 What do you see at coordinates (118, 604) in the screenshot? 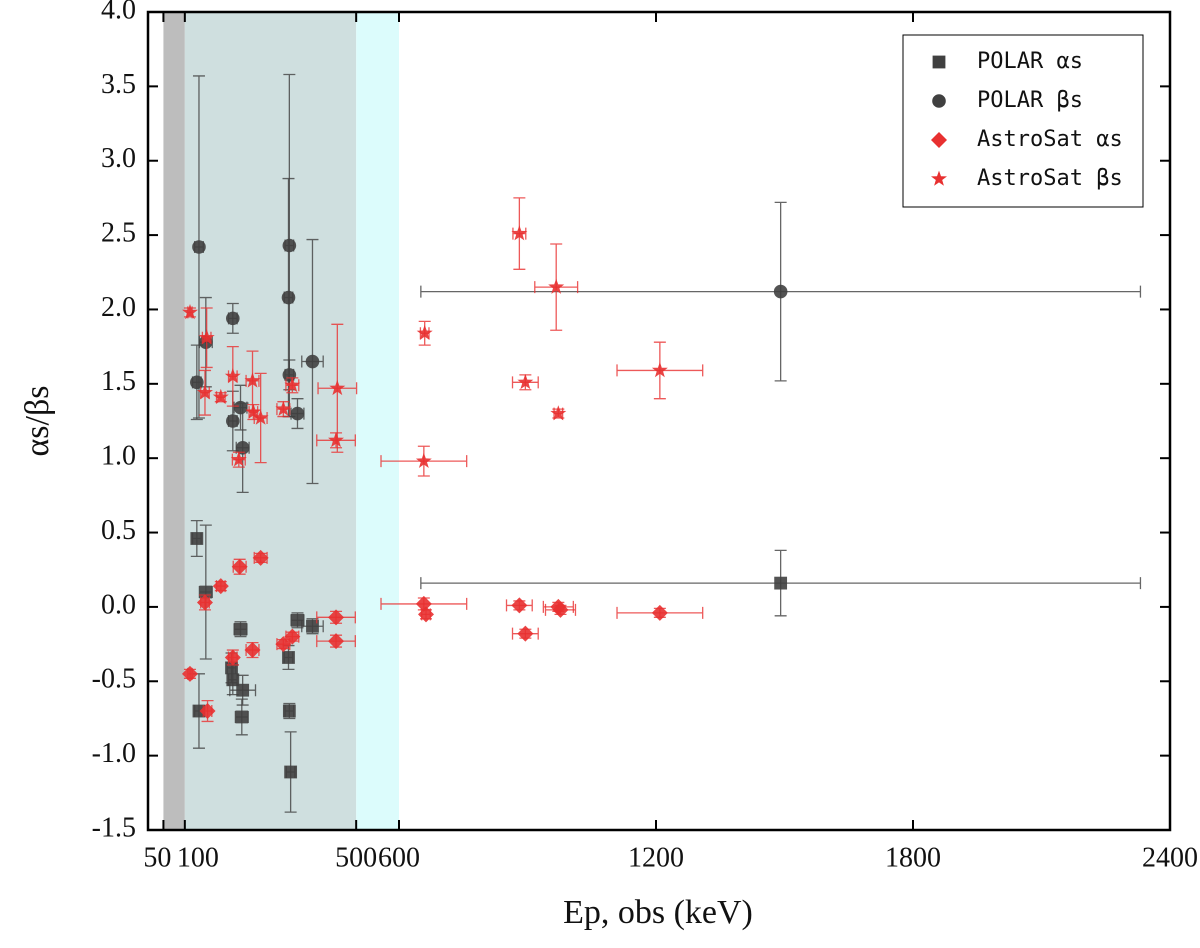
I see `y-tick-label: 0.0` at bounding box center [118, 604].